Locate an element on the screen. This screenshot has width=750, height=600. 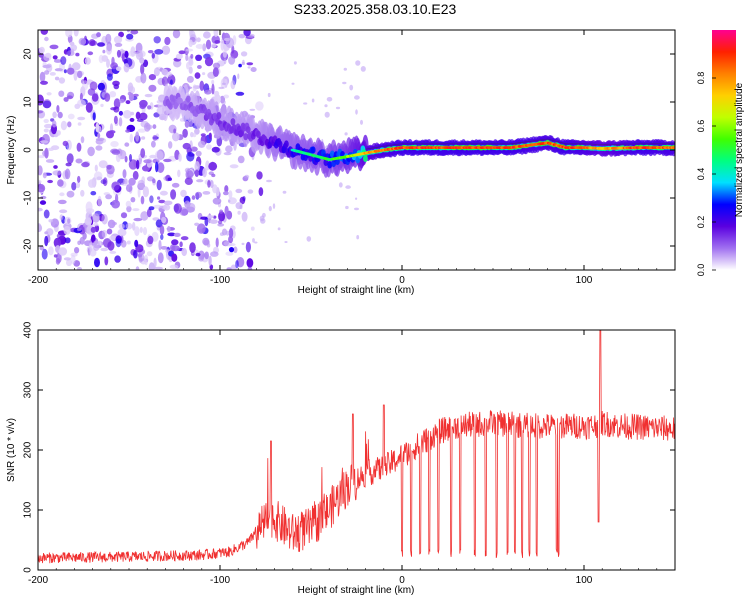
colorbar-gradient is located at coordinates (724, 150).